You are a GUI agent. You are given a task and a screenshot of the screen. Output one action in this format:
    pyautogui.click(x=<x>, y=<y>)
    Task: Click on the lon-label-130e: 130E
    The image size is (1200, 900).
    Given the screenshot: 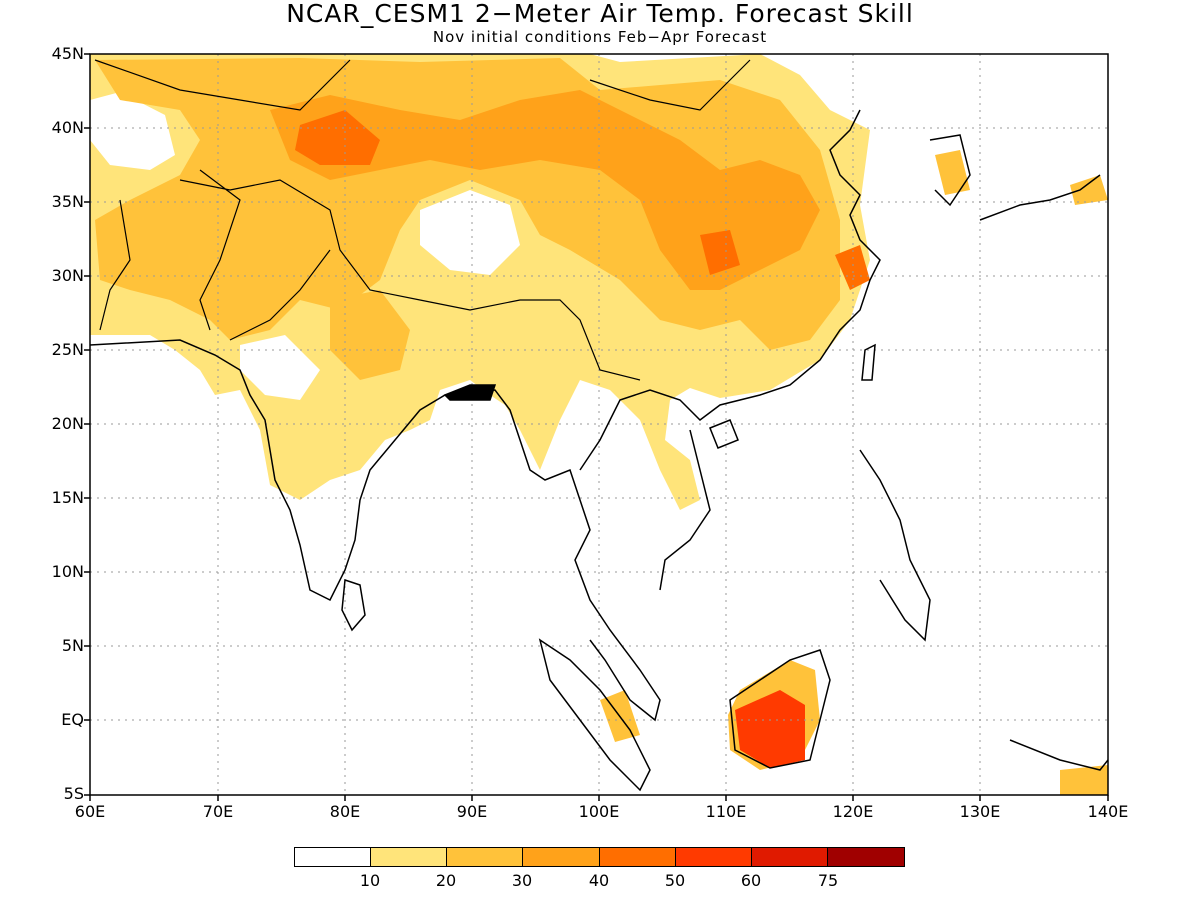 What is the action you would take?
    pyautogui.click(x=980, y=811)
    